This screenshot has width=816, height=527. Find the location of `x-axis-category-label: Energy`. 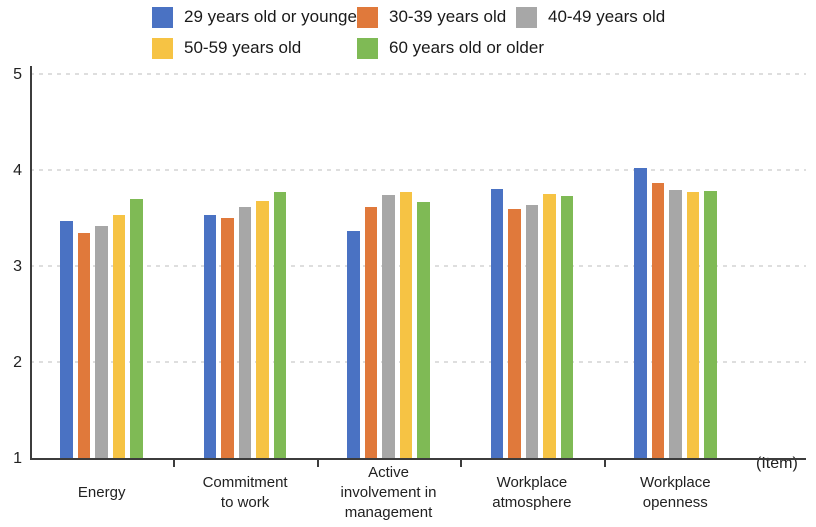

x-axis-category-label: Energy is located at coordinates (101, 492).